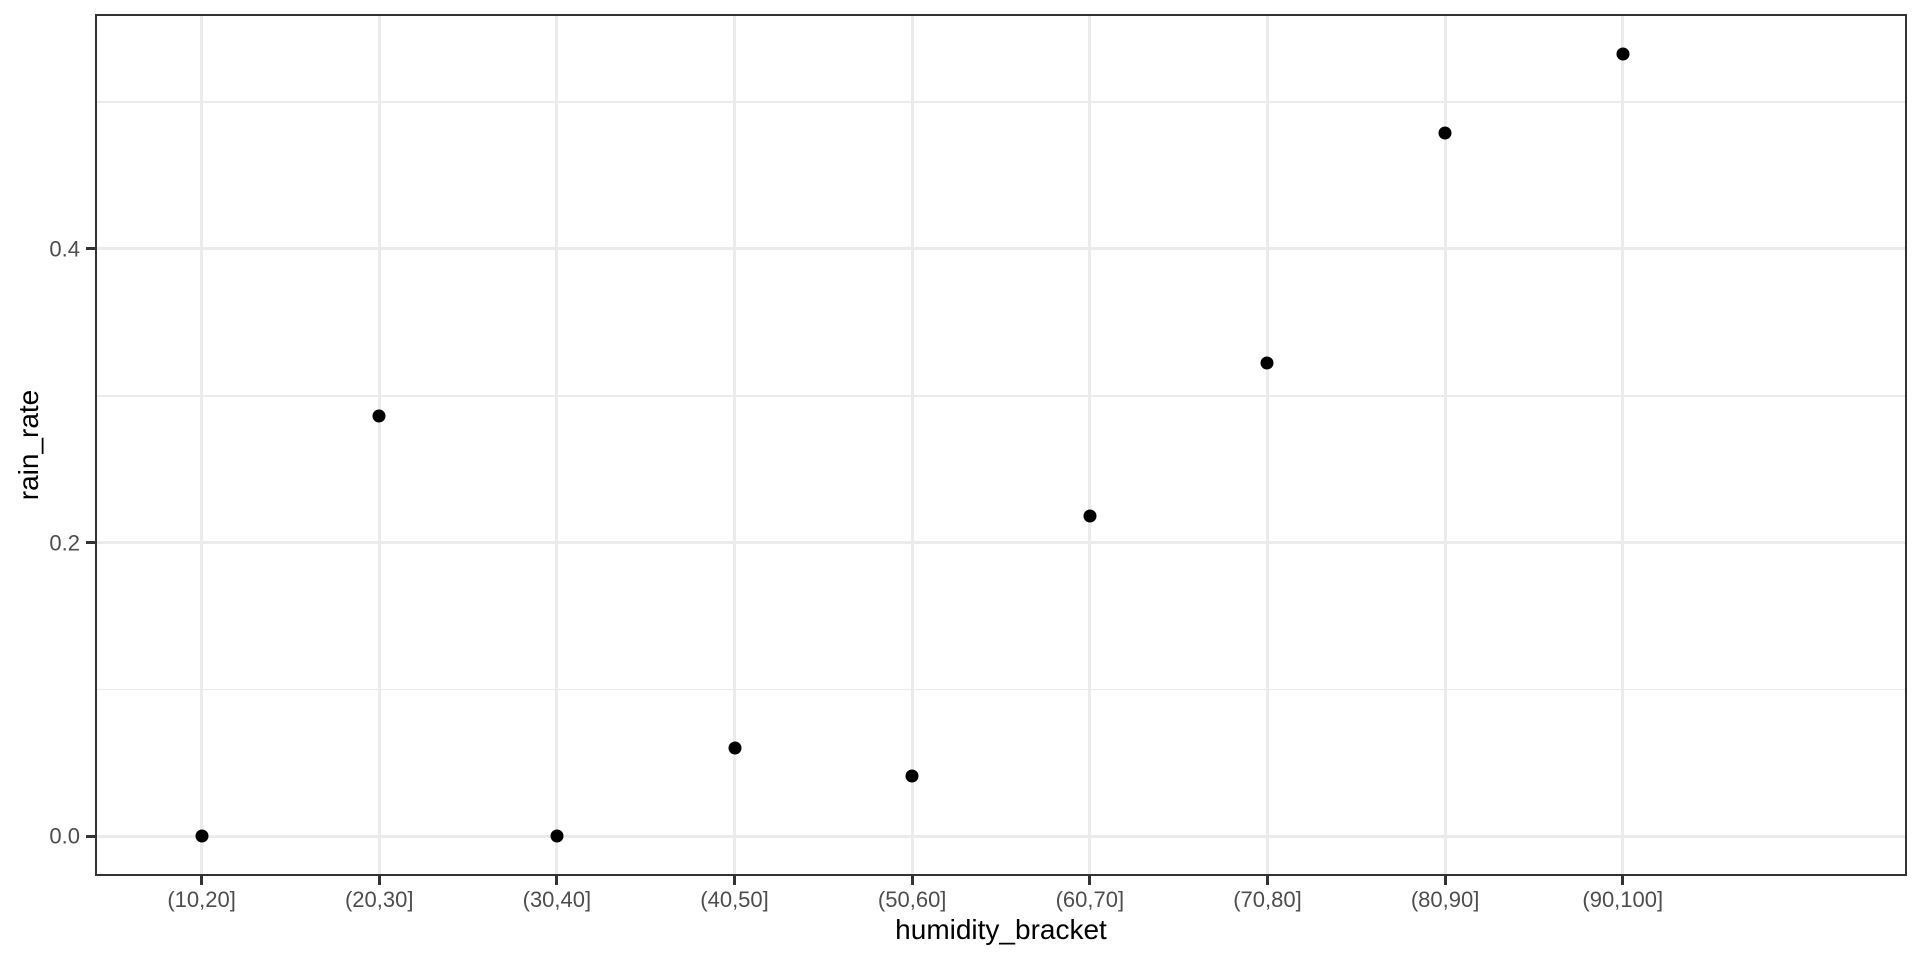  Describe the element at coordinates (28, 445) in the screenshot. I see `y-axis-title: rain_rate` at that location.